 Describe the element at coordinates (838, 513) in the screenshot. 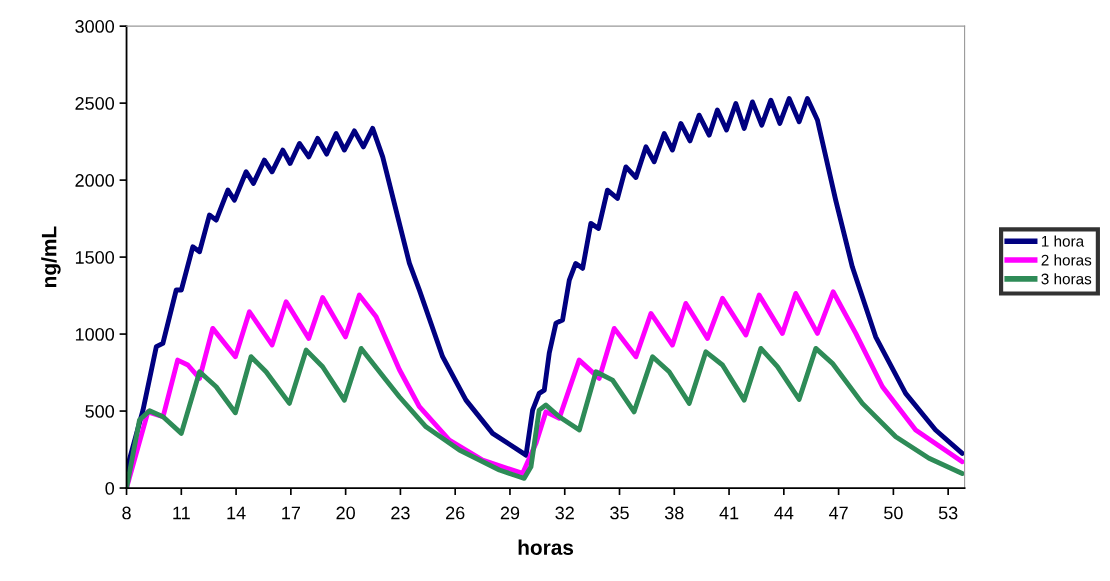

I see `x-tick-label: 47` at that location.